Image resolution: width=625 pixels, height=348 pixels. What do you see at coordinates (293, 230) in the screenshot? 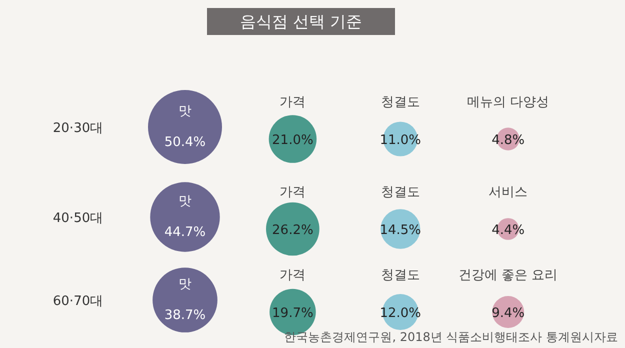
I see `data-label: 26.2%` at bounding box center [293, 230].